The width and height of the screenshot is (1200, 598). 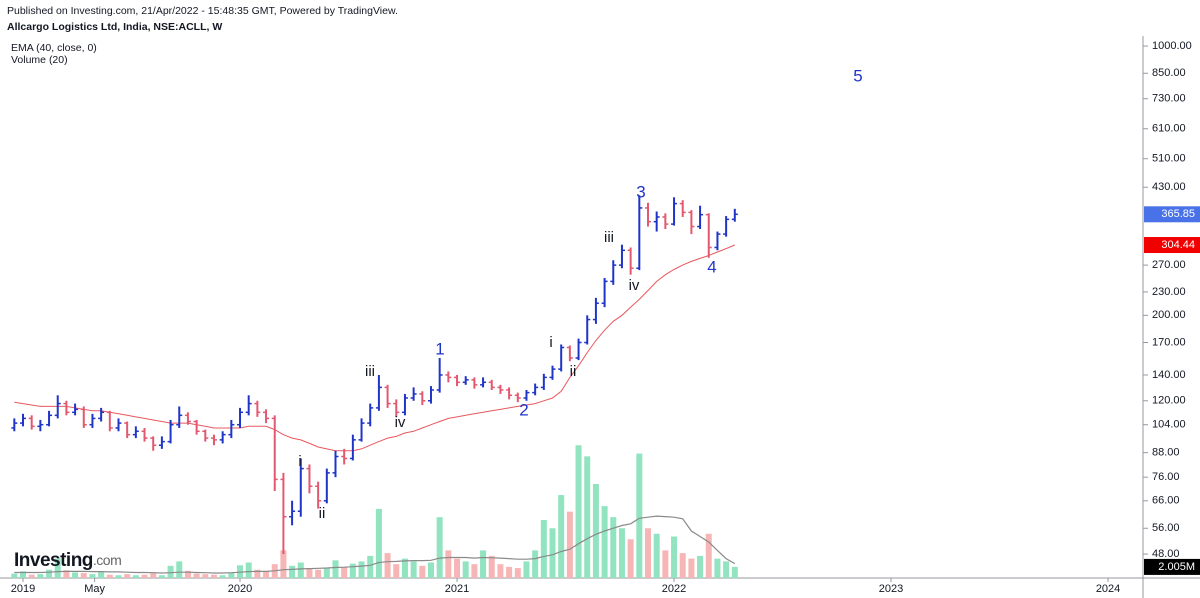 What do you see at coordinates (1166, 453) in the screenshot?
I see `y-tick-label: 88.00` at bounding box center [1166, 453].